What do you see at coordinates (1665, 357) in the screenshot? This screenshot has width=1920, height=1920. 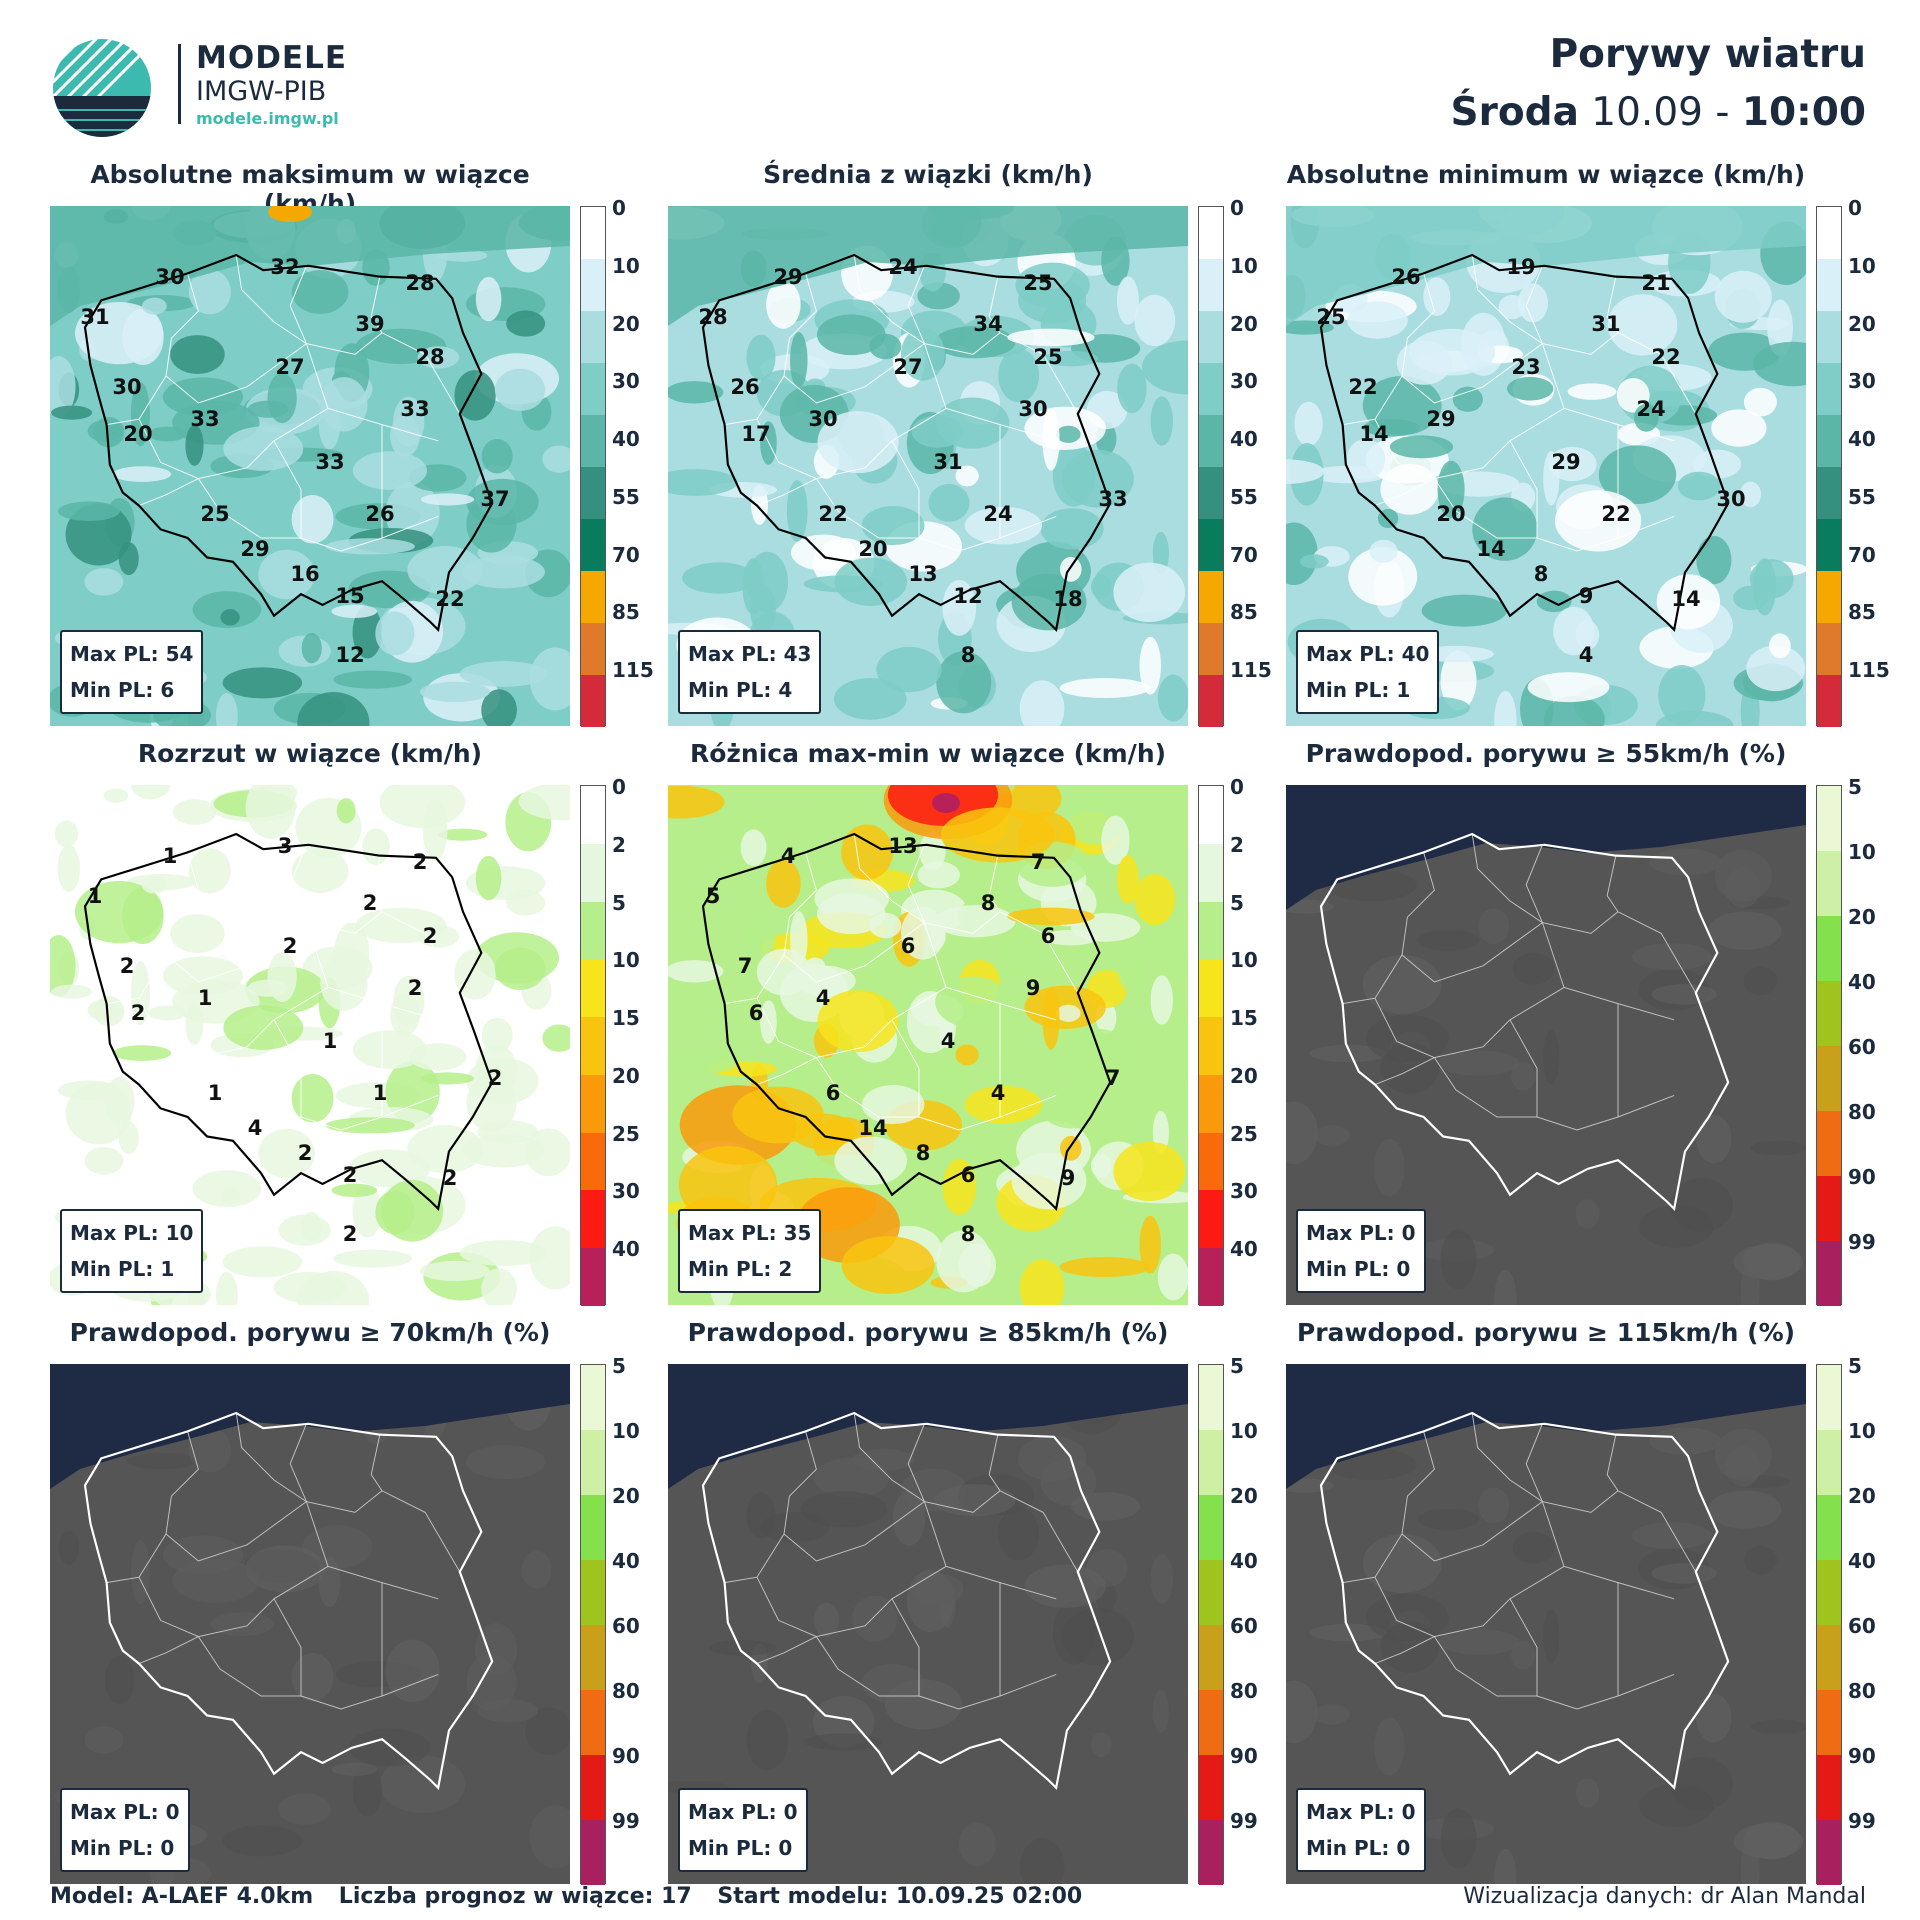 I see `value-label: 22` at bounding box center [1665, 357].